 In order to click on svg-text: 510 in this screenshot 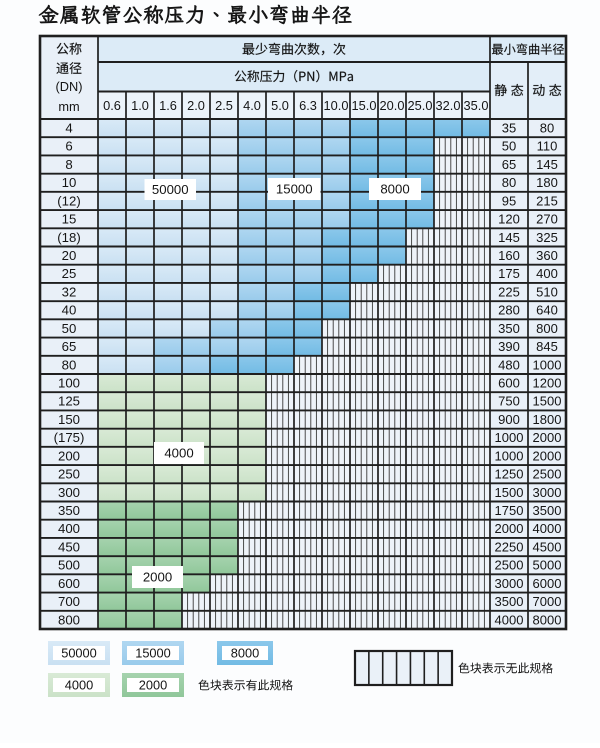, I will do `click(547, 291)`.